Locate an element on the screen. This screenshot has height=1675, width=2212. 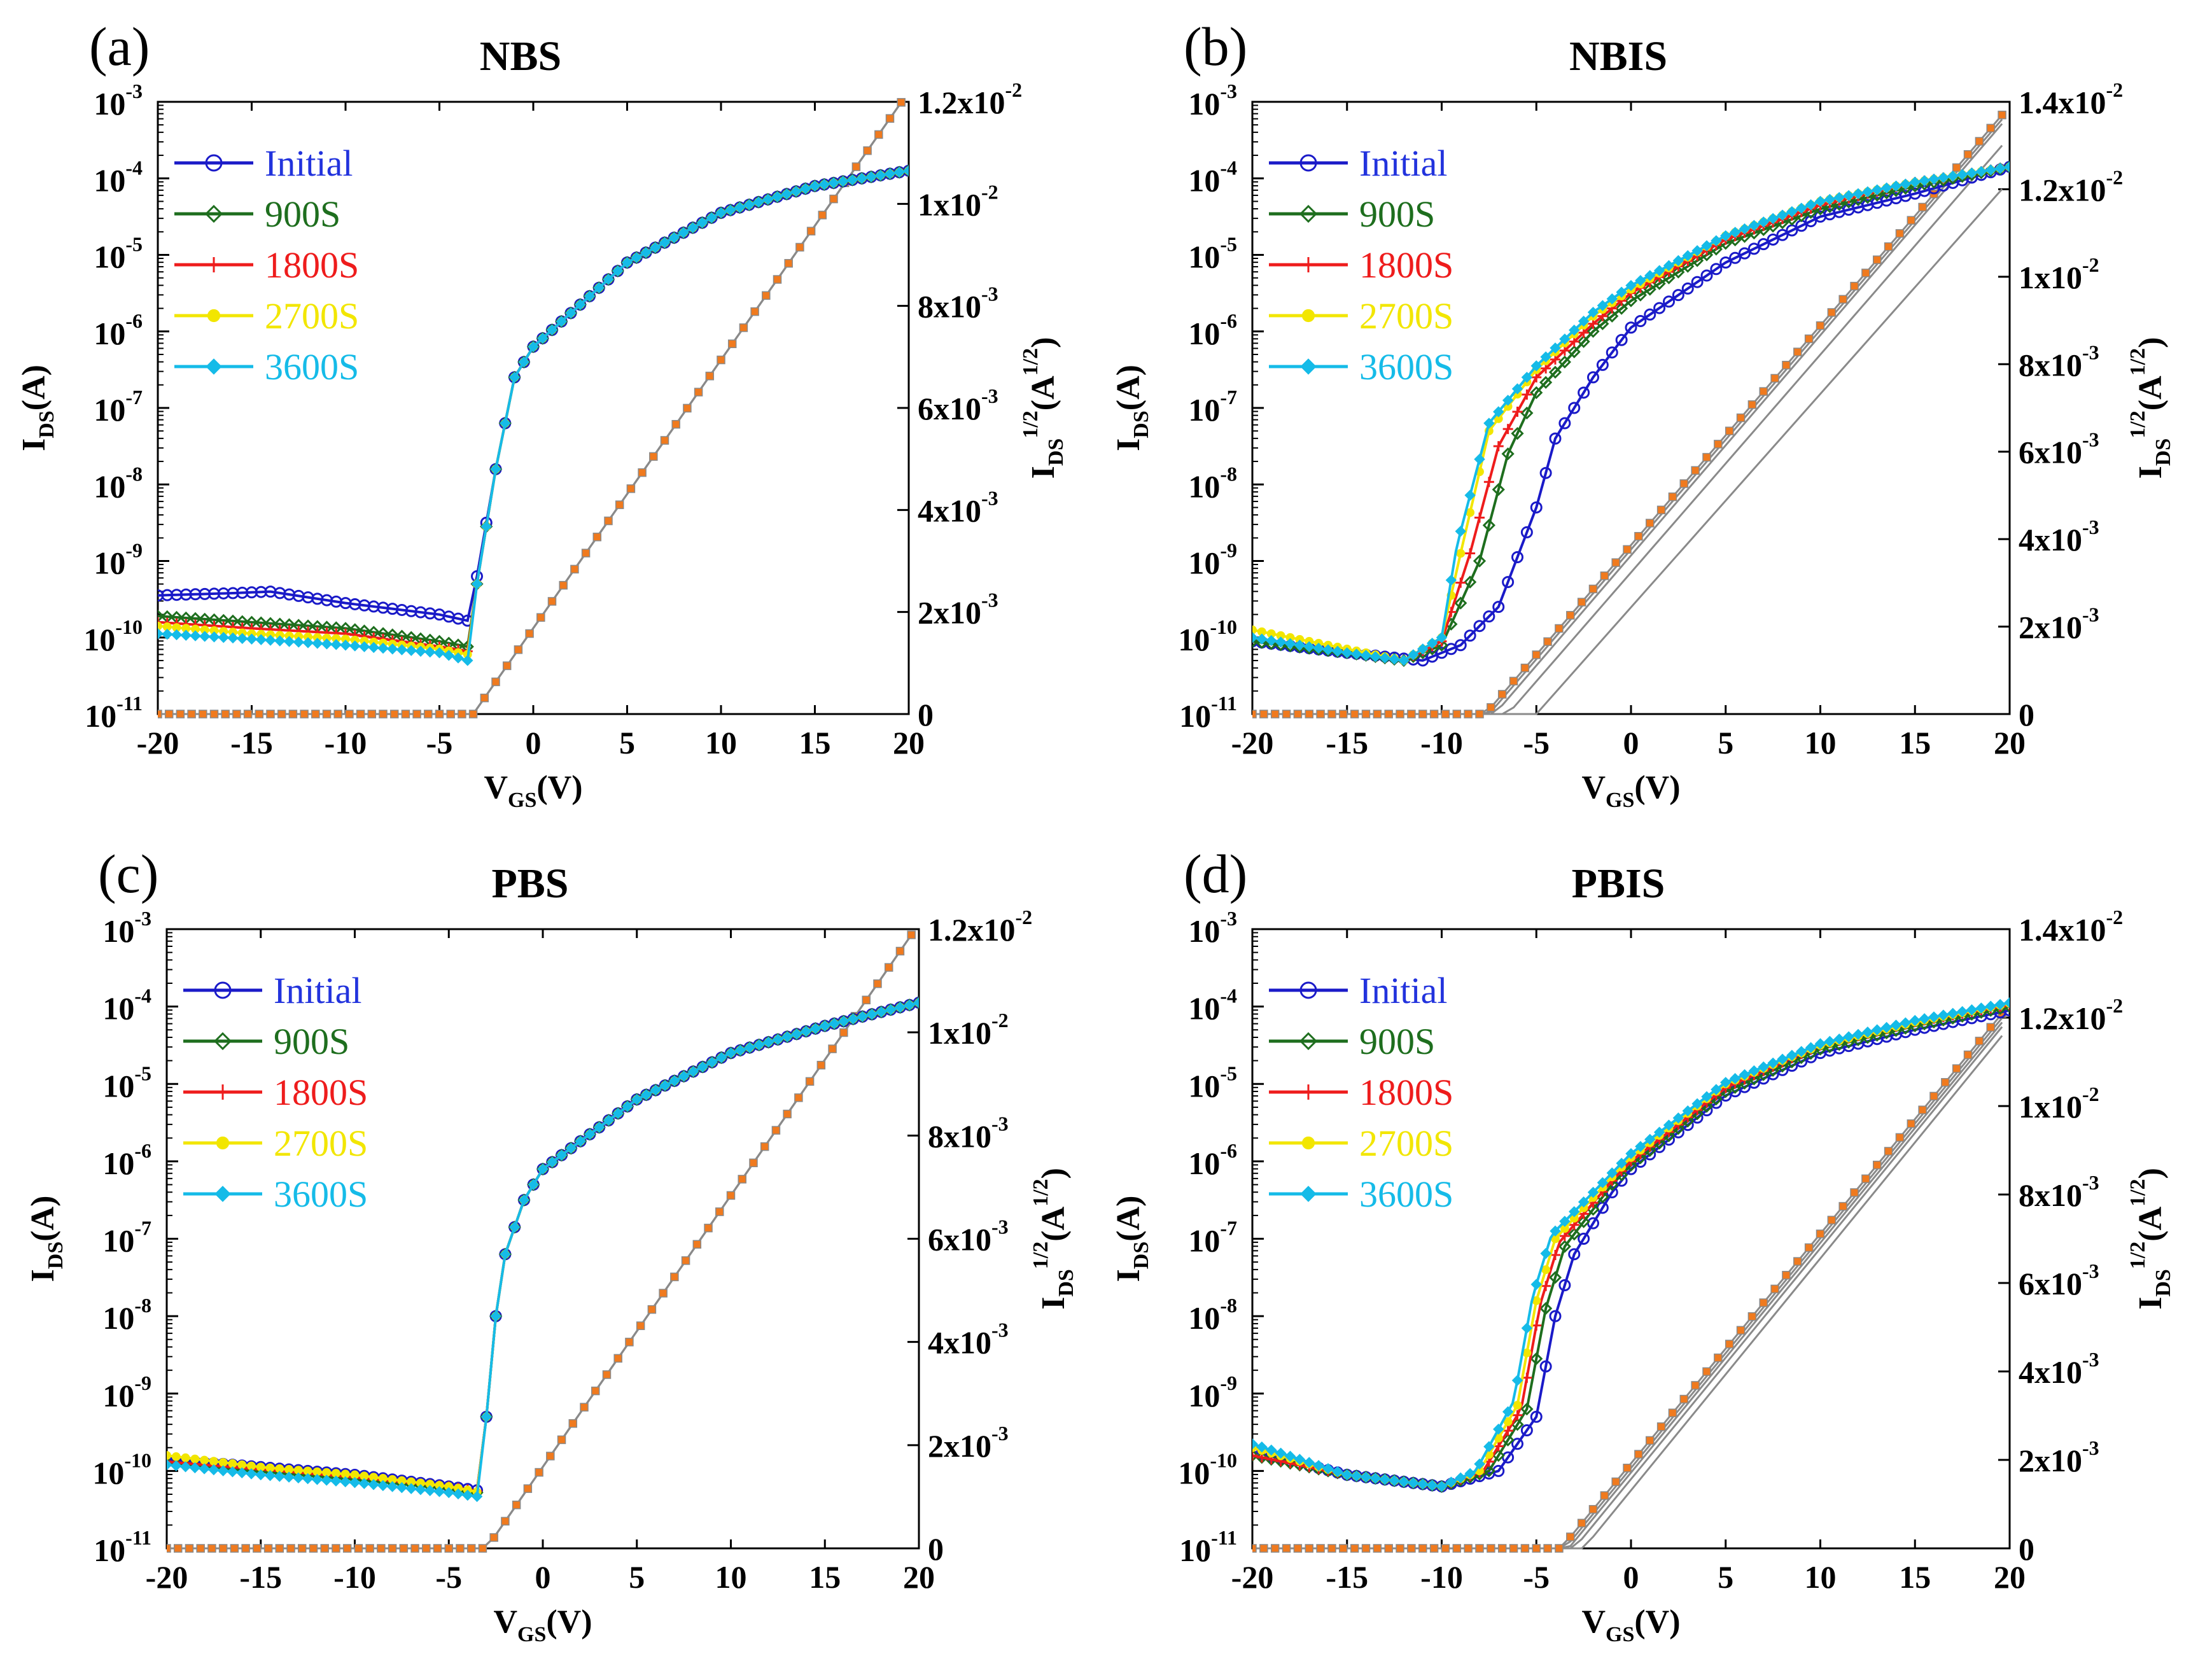
log-curves is located at coordinates (543, 1249).